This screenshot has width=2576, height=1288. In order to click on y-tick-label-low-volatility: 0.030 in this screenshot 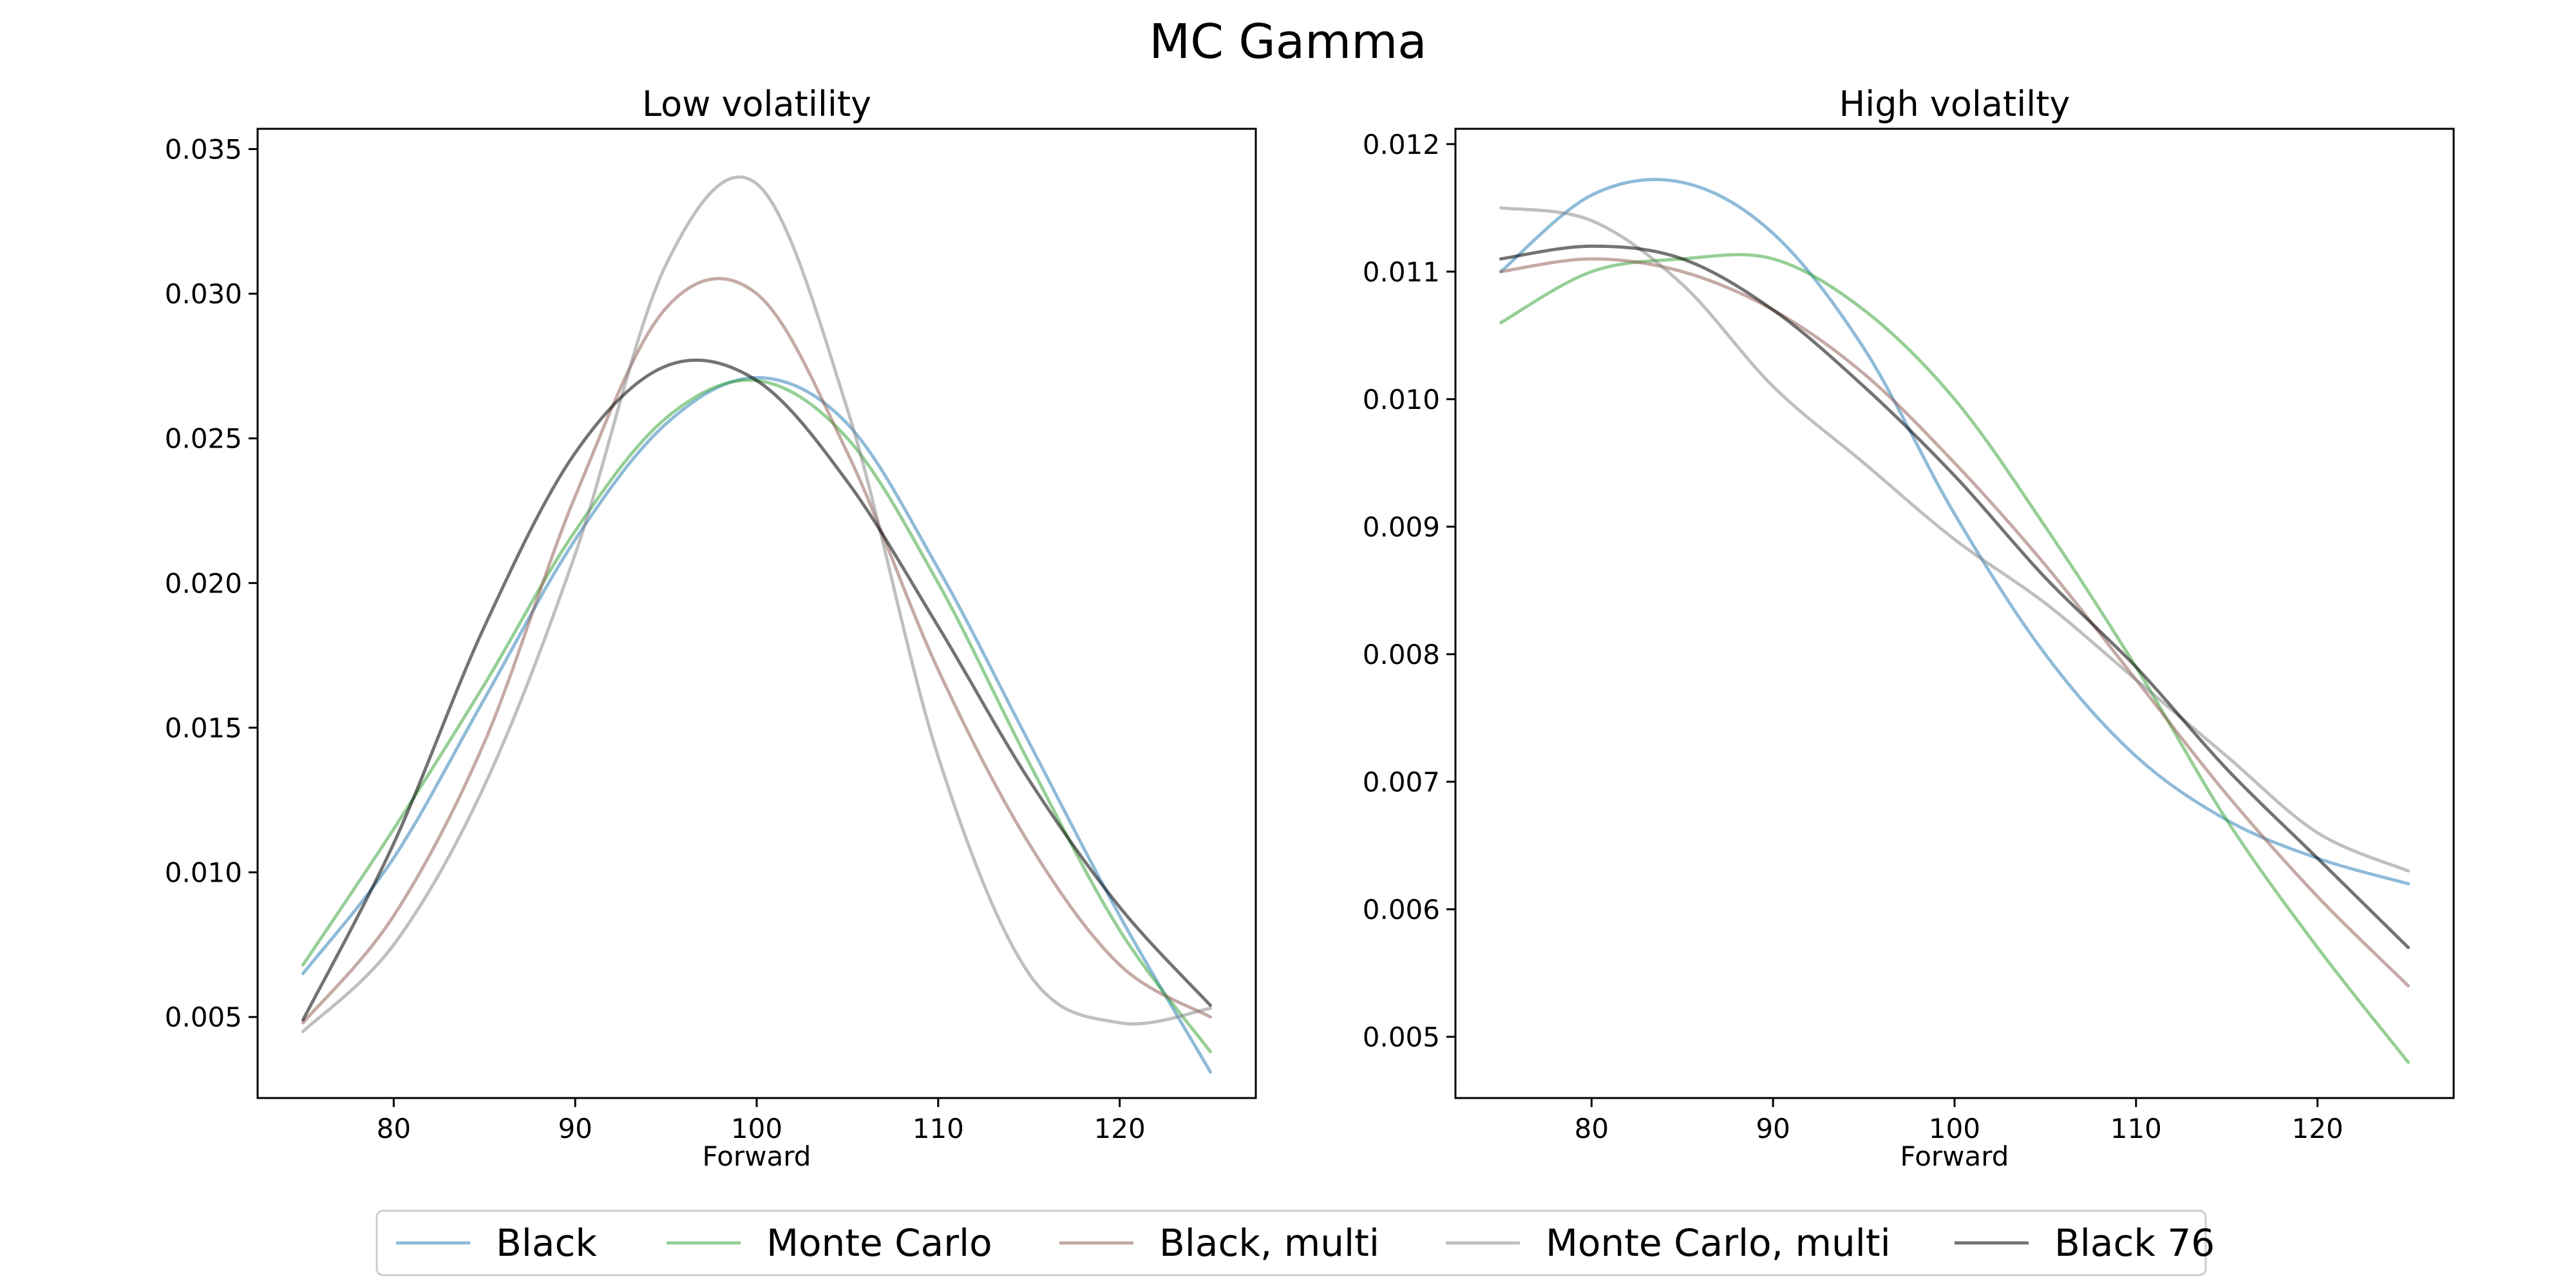, I will do `click(203, 294)`.